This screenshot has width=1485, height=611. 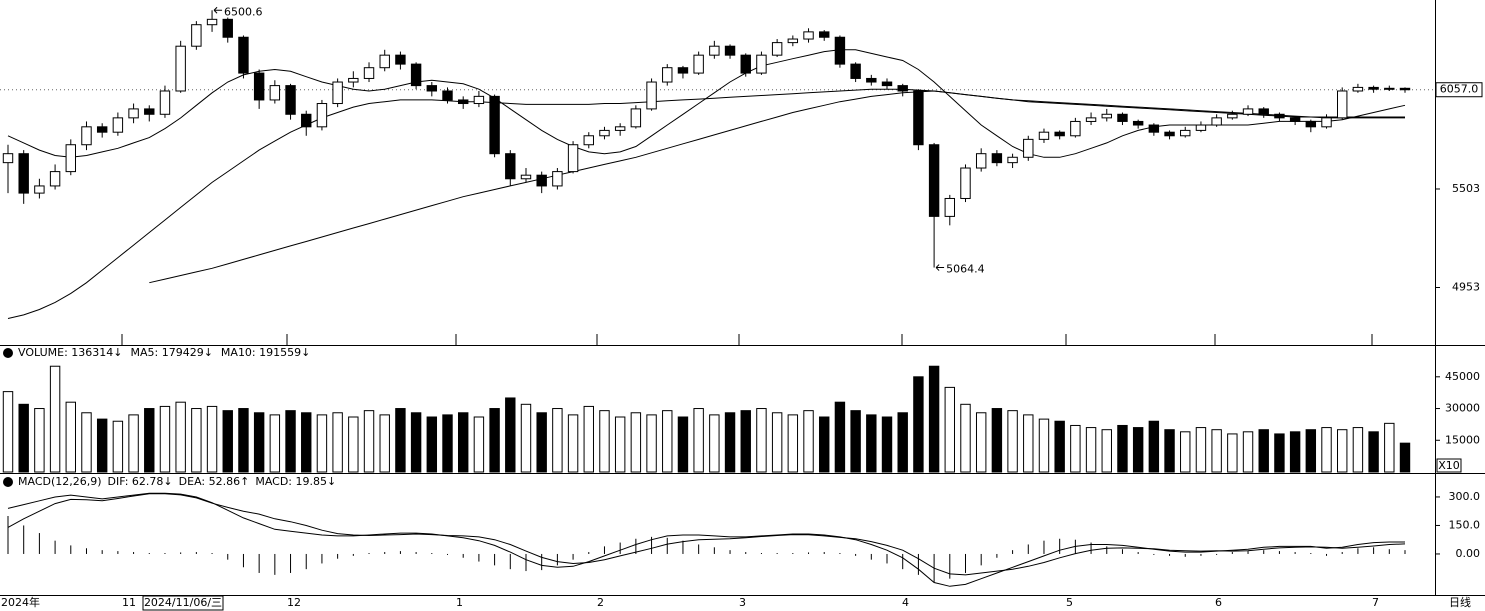 I want to click on annotation-arrow, so click(x=940, y=267).